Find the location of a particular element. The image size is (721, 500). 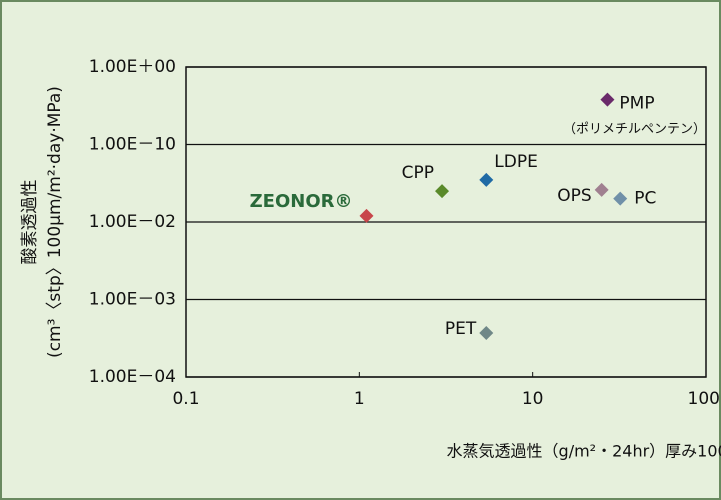

point-label: PMP is located at coordinates (636, 104).